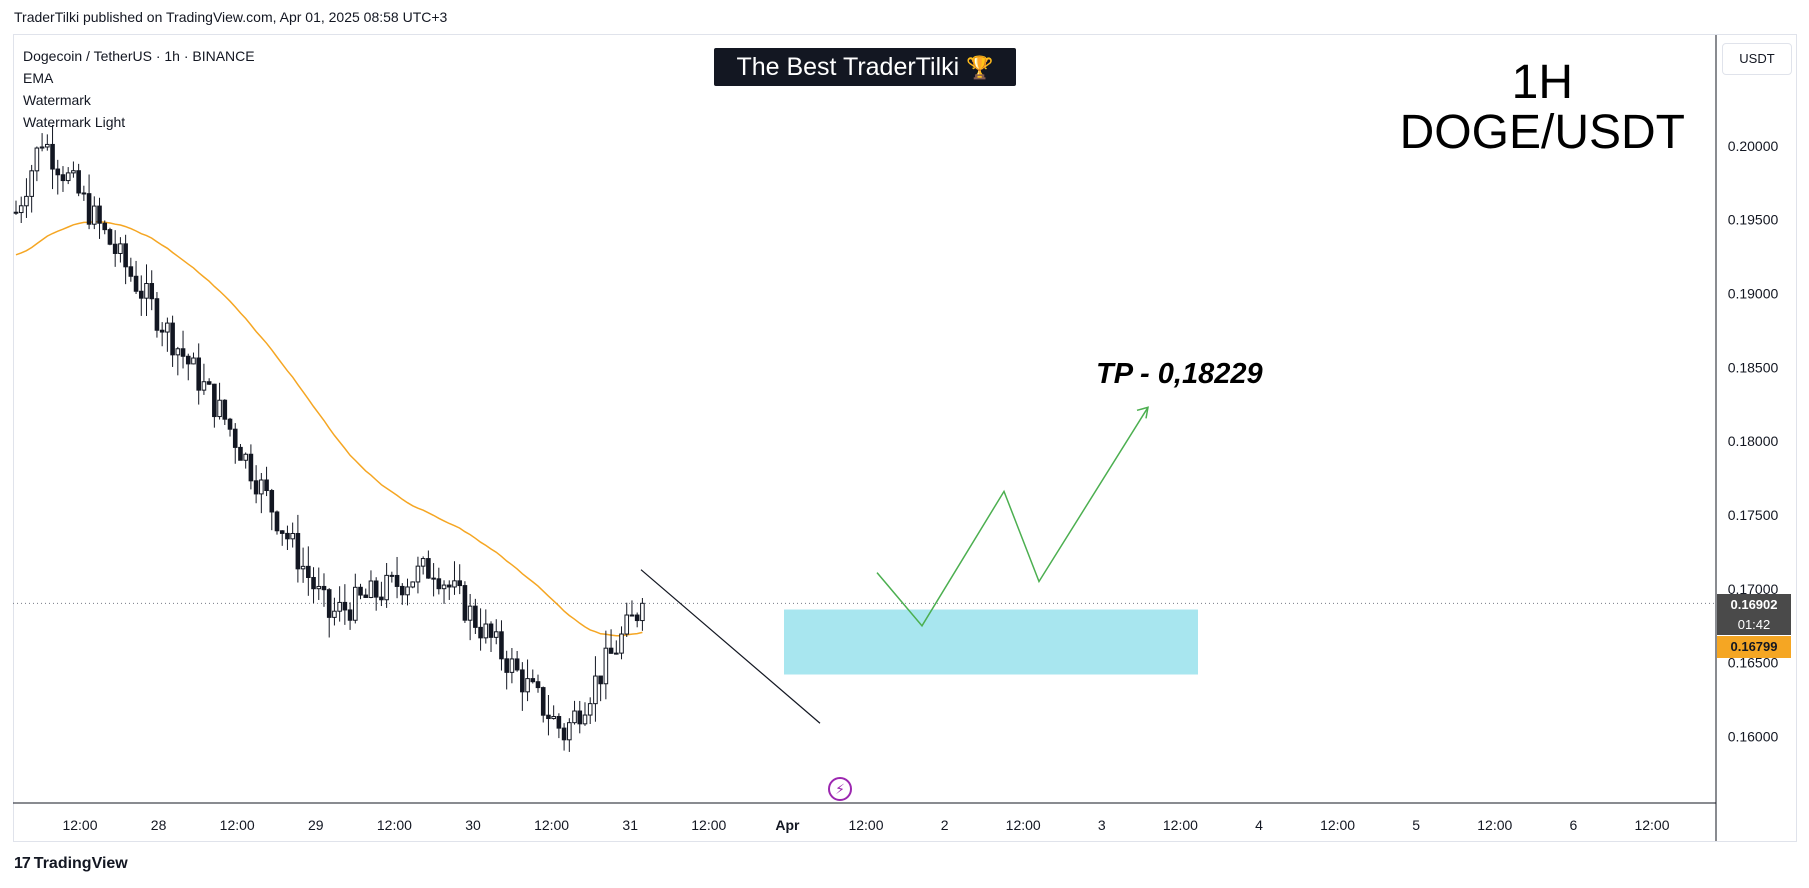 Image resolution: width=1809 pixels, height=888 pixels. Describe the element at coordinates (38, 78) in the screenshot. I see `legend-indicator-ema: EMA` at that location.